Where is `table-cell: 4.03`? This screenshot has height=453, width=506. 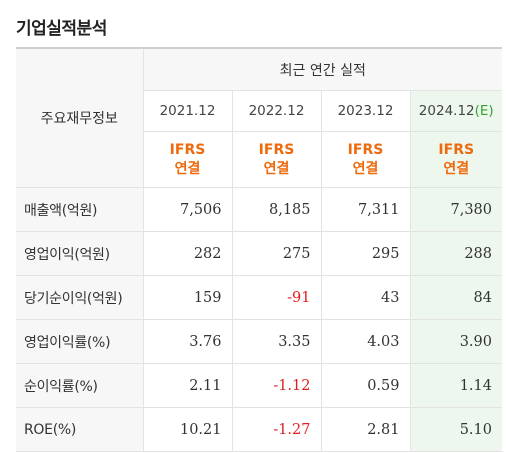 table-cell: 4.03 is located at coordinates (366, 341).